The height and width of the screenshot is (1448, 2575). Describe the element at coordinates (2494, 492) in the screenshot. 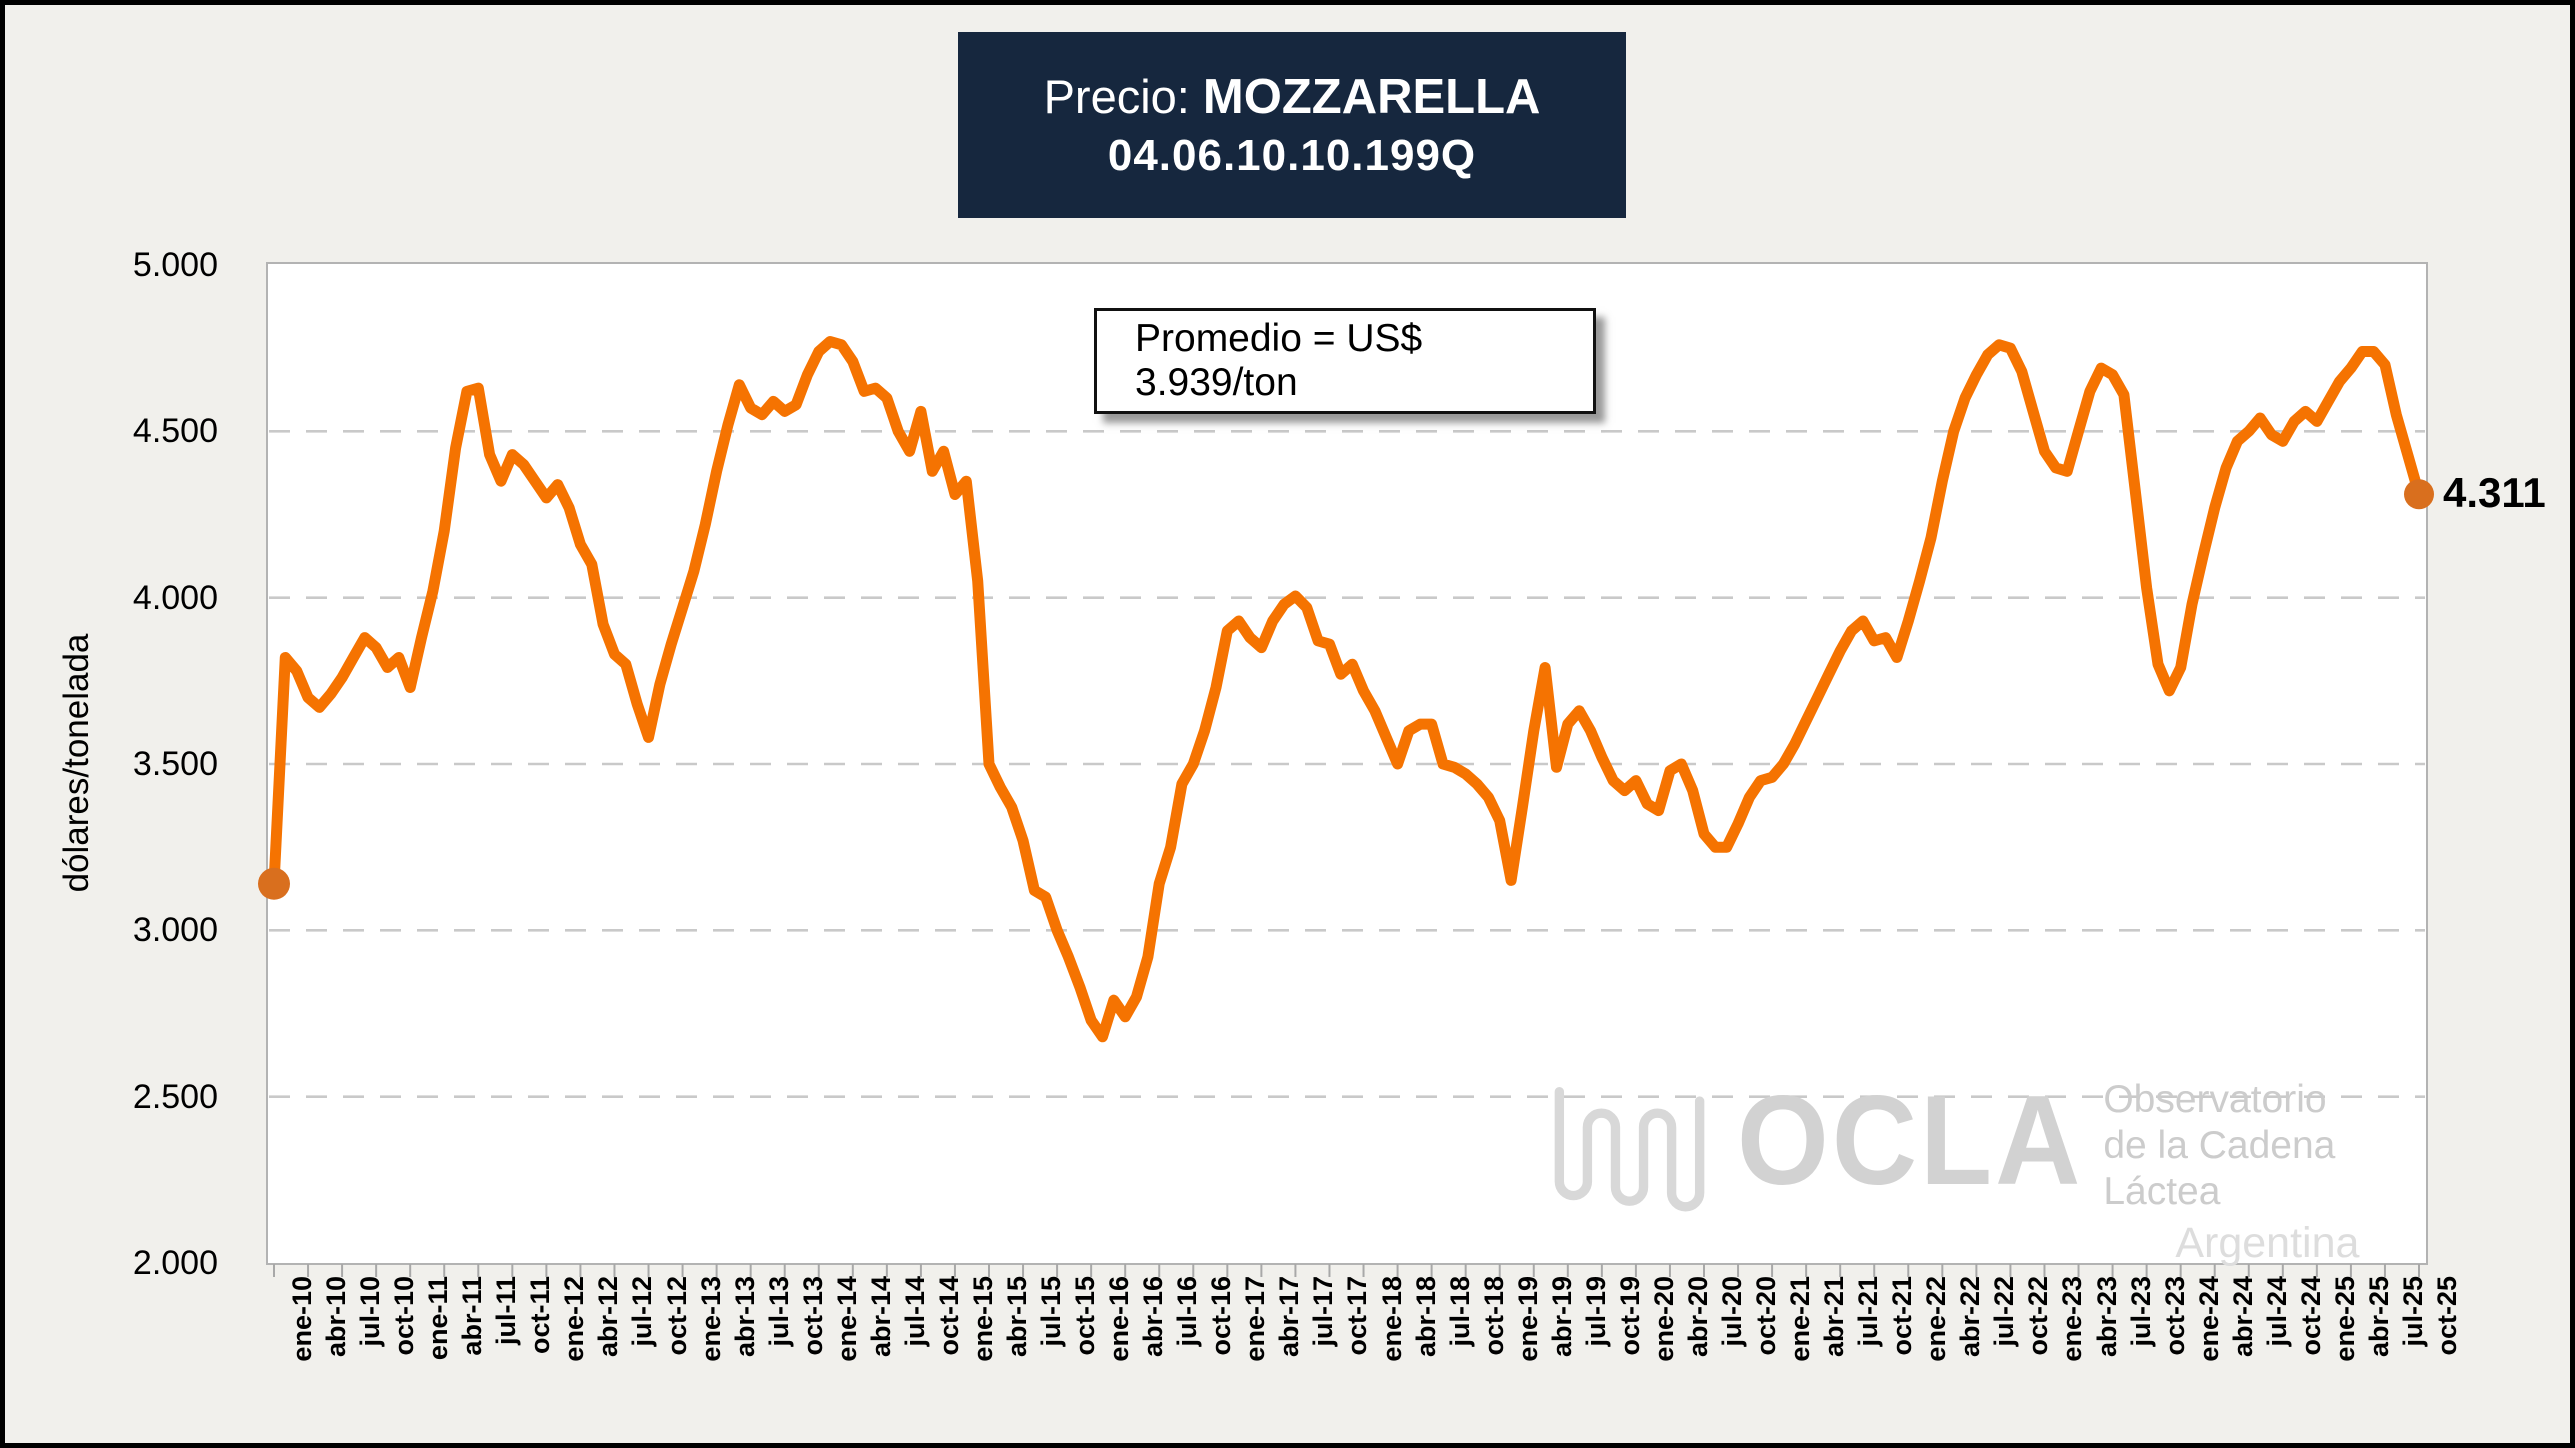

I see `last-point-label: 4.311` at that location.